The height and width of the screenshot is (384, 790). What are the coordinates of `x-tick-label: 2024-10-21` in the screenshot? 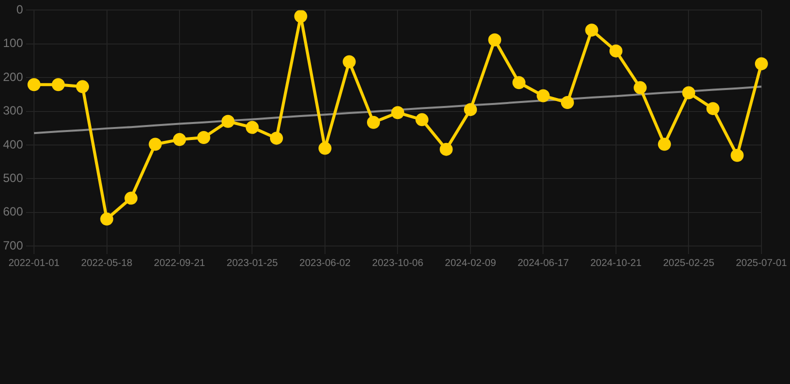 It's located at (616, 263).